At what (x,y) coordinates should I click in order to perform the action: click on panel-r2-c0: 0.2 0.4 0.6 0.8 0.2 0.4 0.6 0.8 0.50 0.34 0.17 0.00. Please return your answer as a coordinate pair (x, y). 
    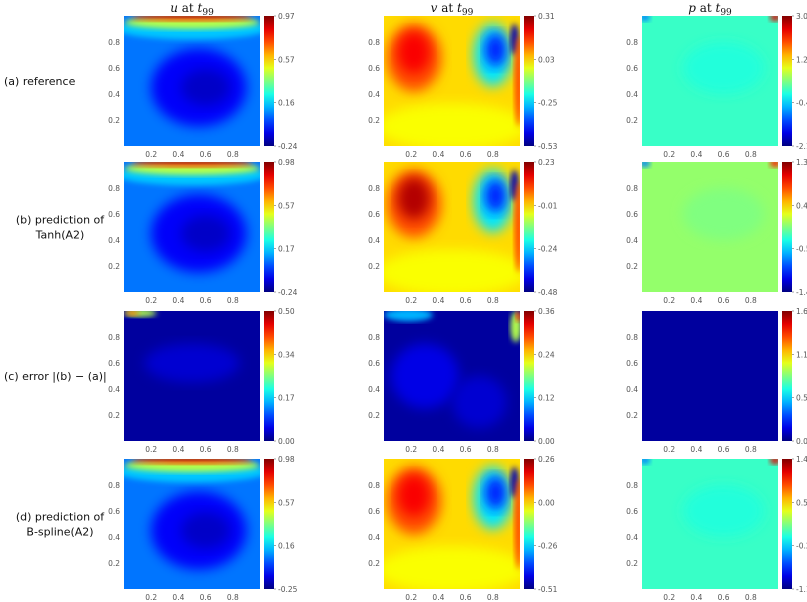
    Looking at the image, I should click on (201, 380).